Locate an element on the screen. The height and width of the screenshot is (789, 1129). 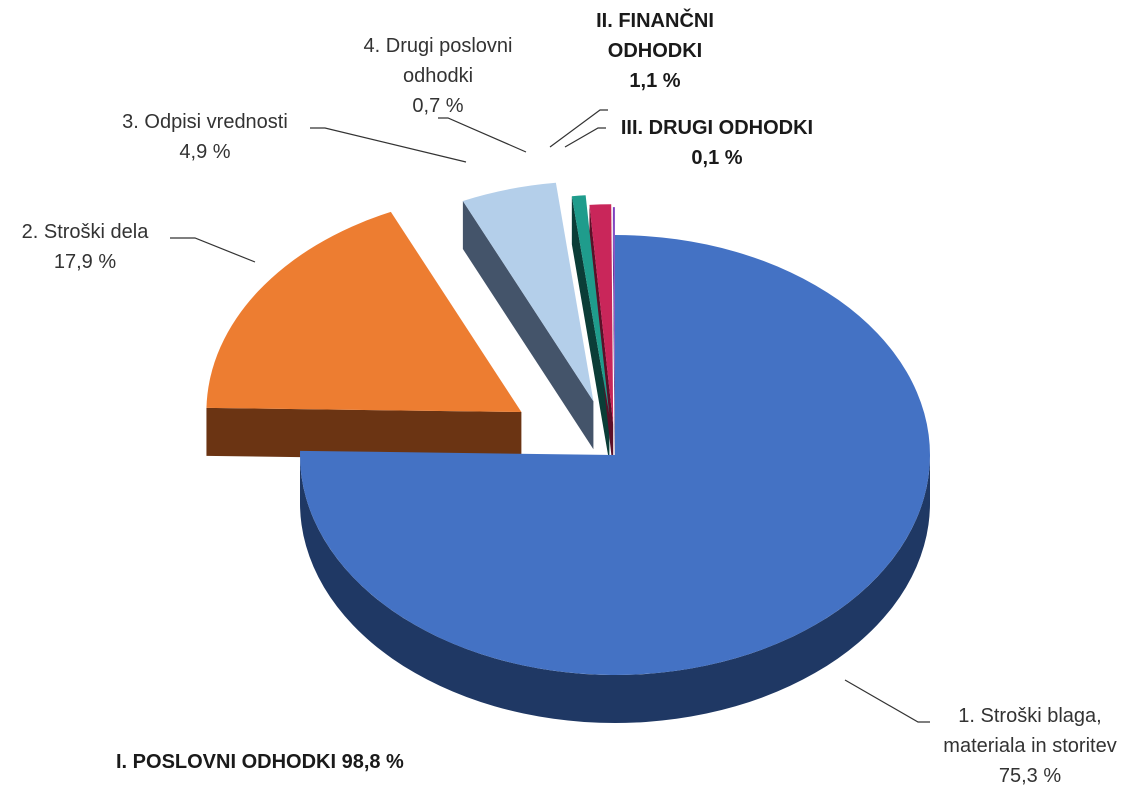
slice-label-line: III. DRUGI ODHODKI is located at coordinates (717, 128).